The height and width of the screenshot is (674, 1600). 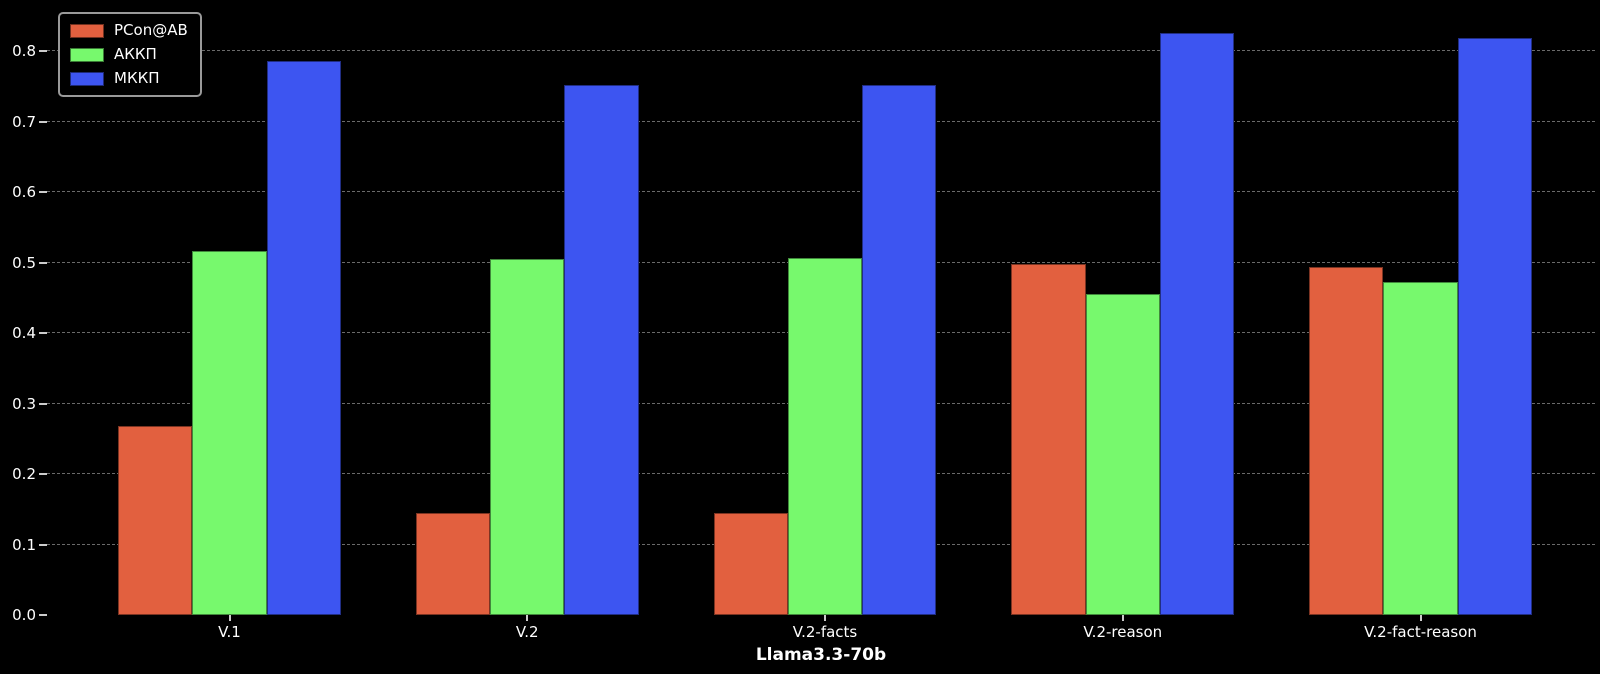 What do you see at coordinates (24, 544) in the screenshot?
I see `y-tick-label: 0.1` at bounding box center [24, 544].